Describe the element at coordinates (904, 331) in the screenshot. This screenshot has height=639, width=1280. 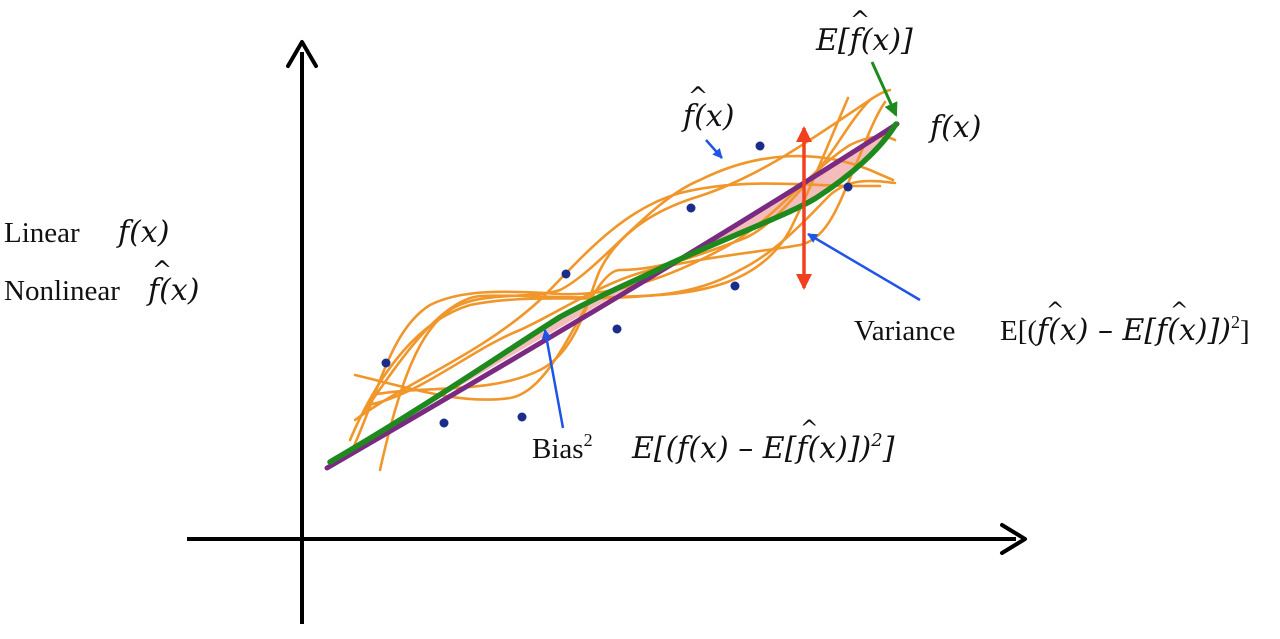
I see `variance-label: Variance` at that location.